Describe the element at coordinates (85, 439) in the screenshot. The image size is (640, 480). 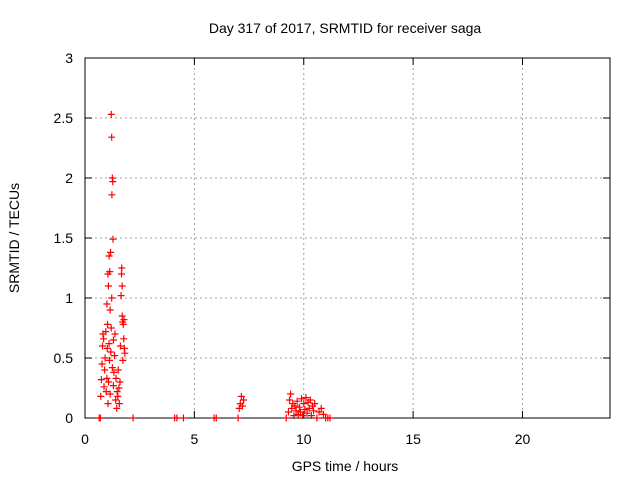
I see `x-tick-label: 0` at that location.